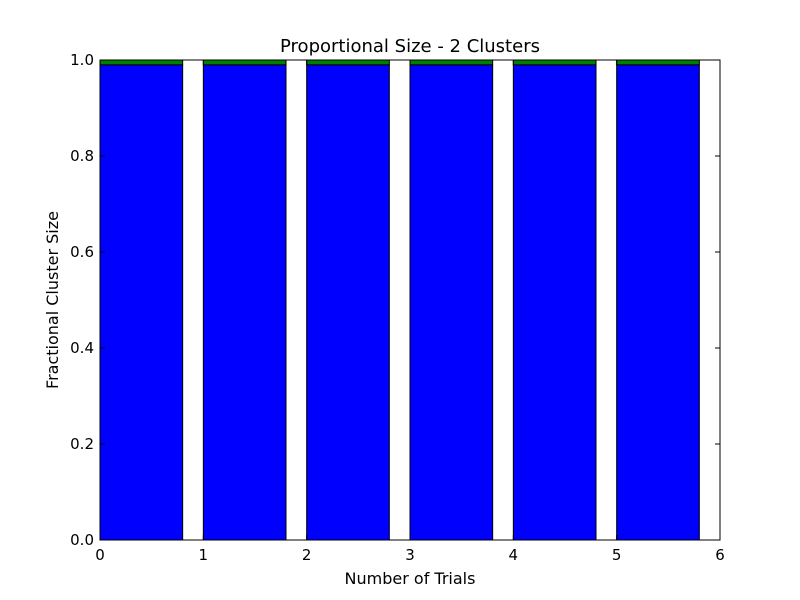  Describe the element at coordinates (410, 46) in the screenshot. I see `chart-title: Proportional Size - 2 Clusters` at that location.